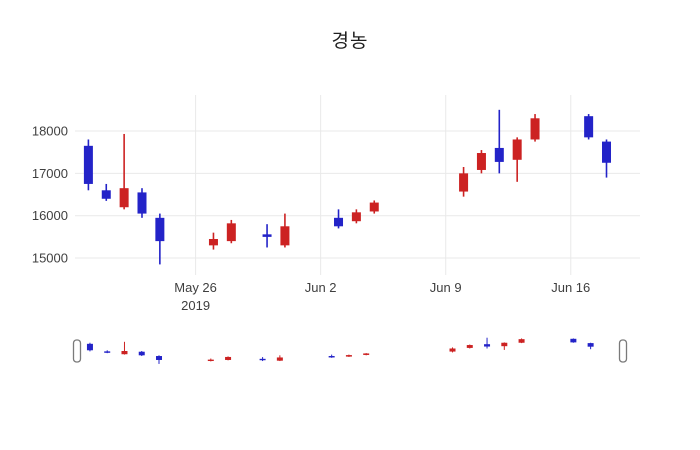 This screenshot has width=700, height=450. What do you see at coordinates (77, 351) in the screenshot?
I see `range-slider-handle-left` at bounding box center [77, 351].